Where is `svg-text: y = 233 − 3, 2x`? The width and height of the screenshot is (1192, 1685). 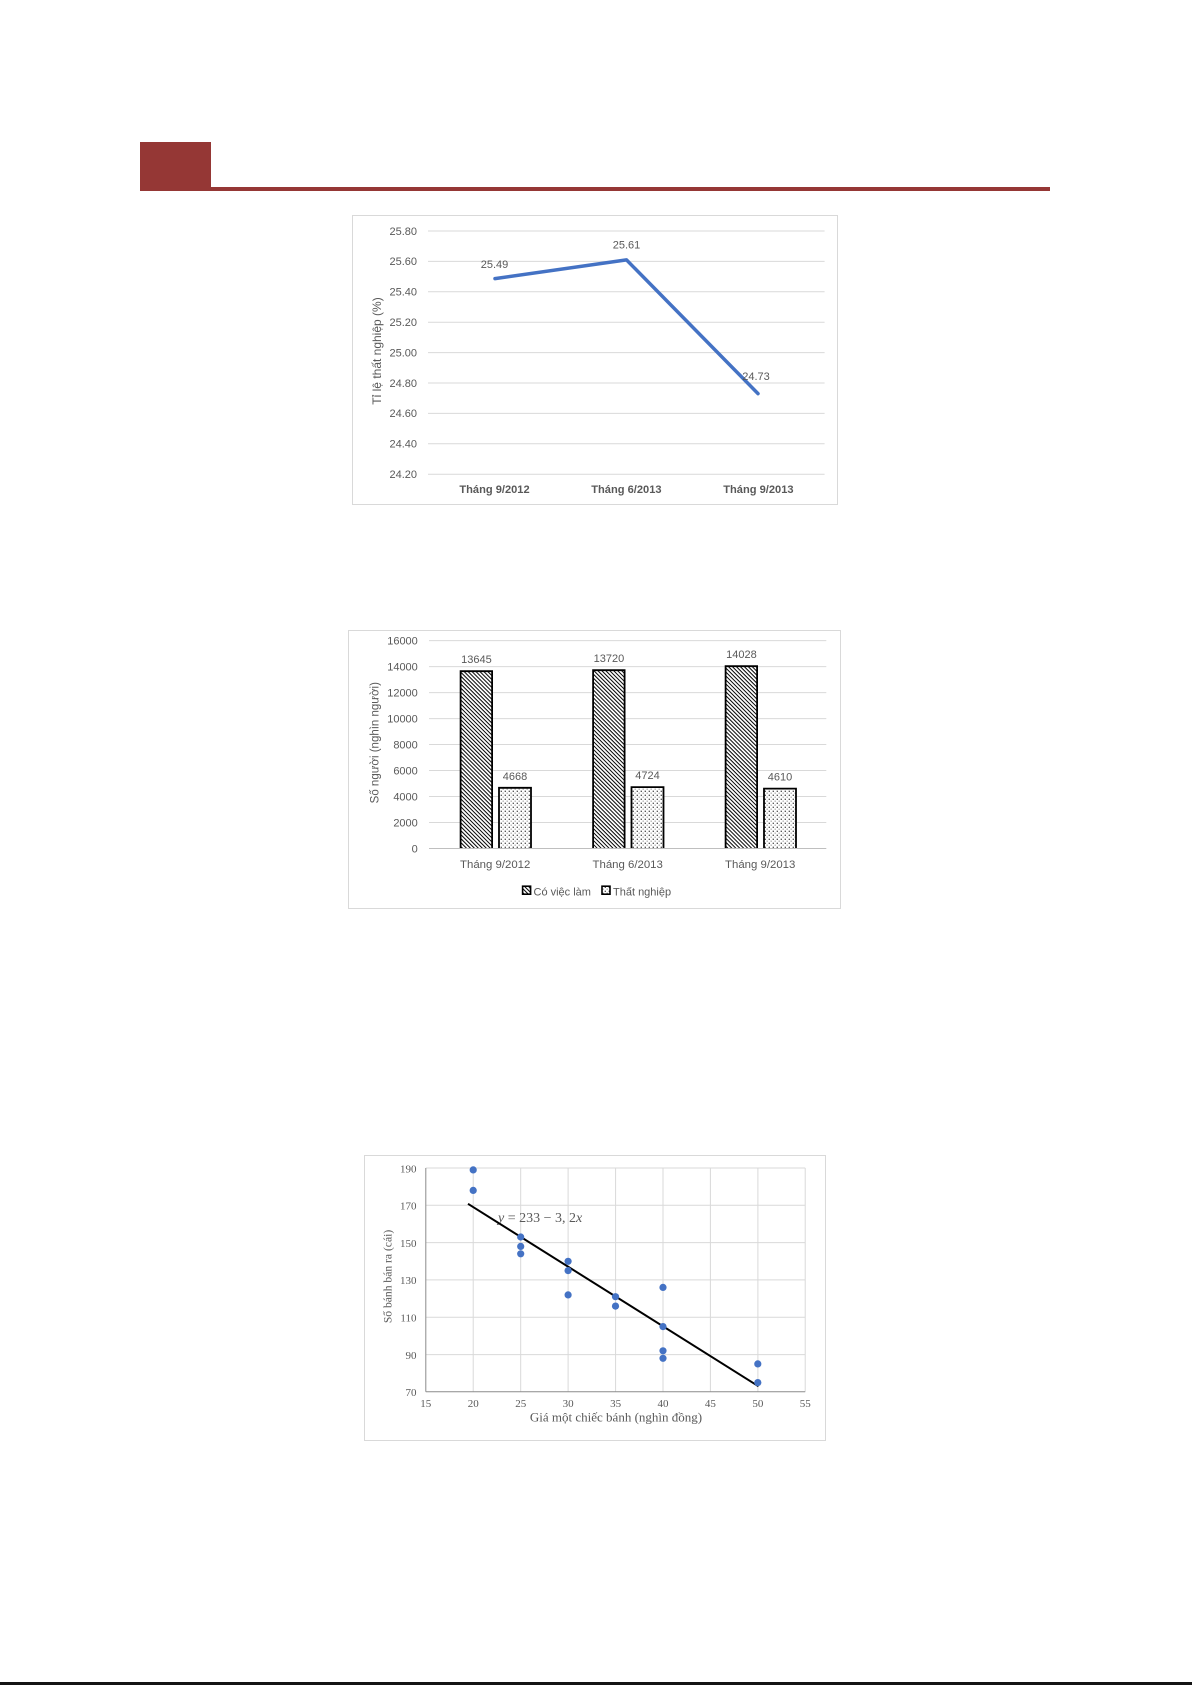
svg-text: y = 233 − 3, 2x is located at coordinates (539, 1218).